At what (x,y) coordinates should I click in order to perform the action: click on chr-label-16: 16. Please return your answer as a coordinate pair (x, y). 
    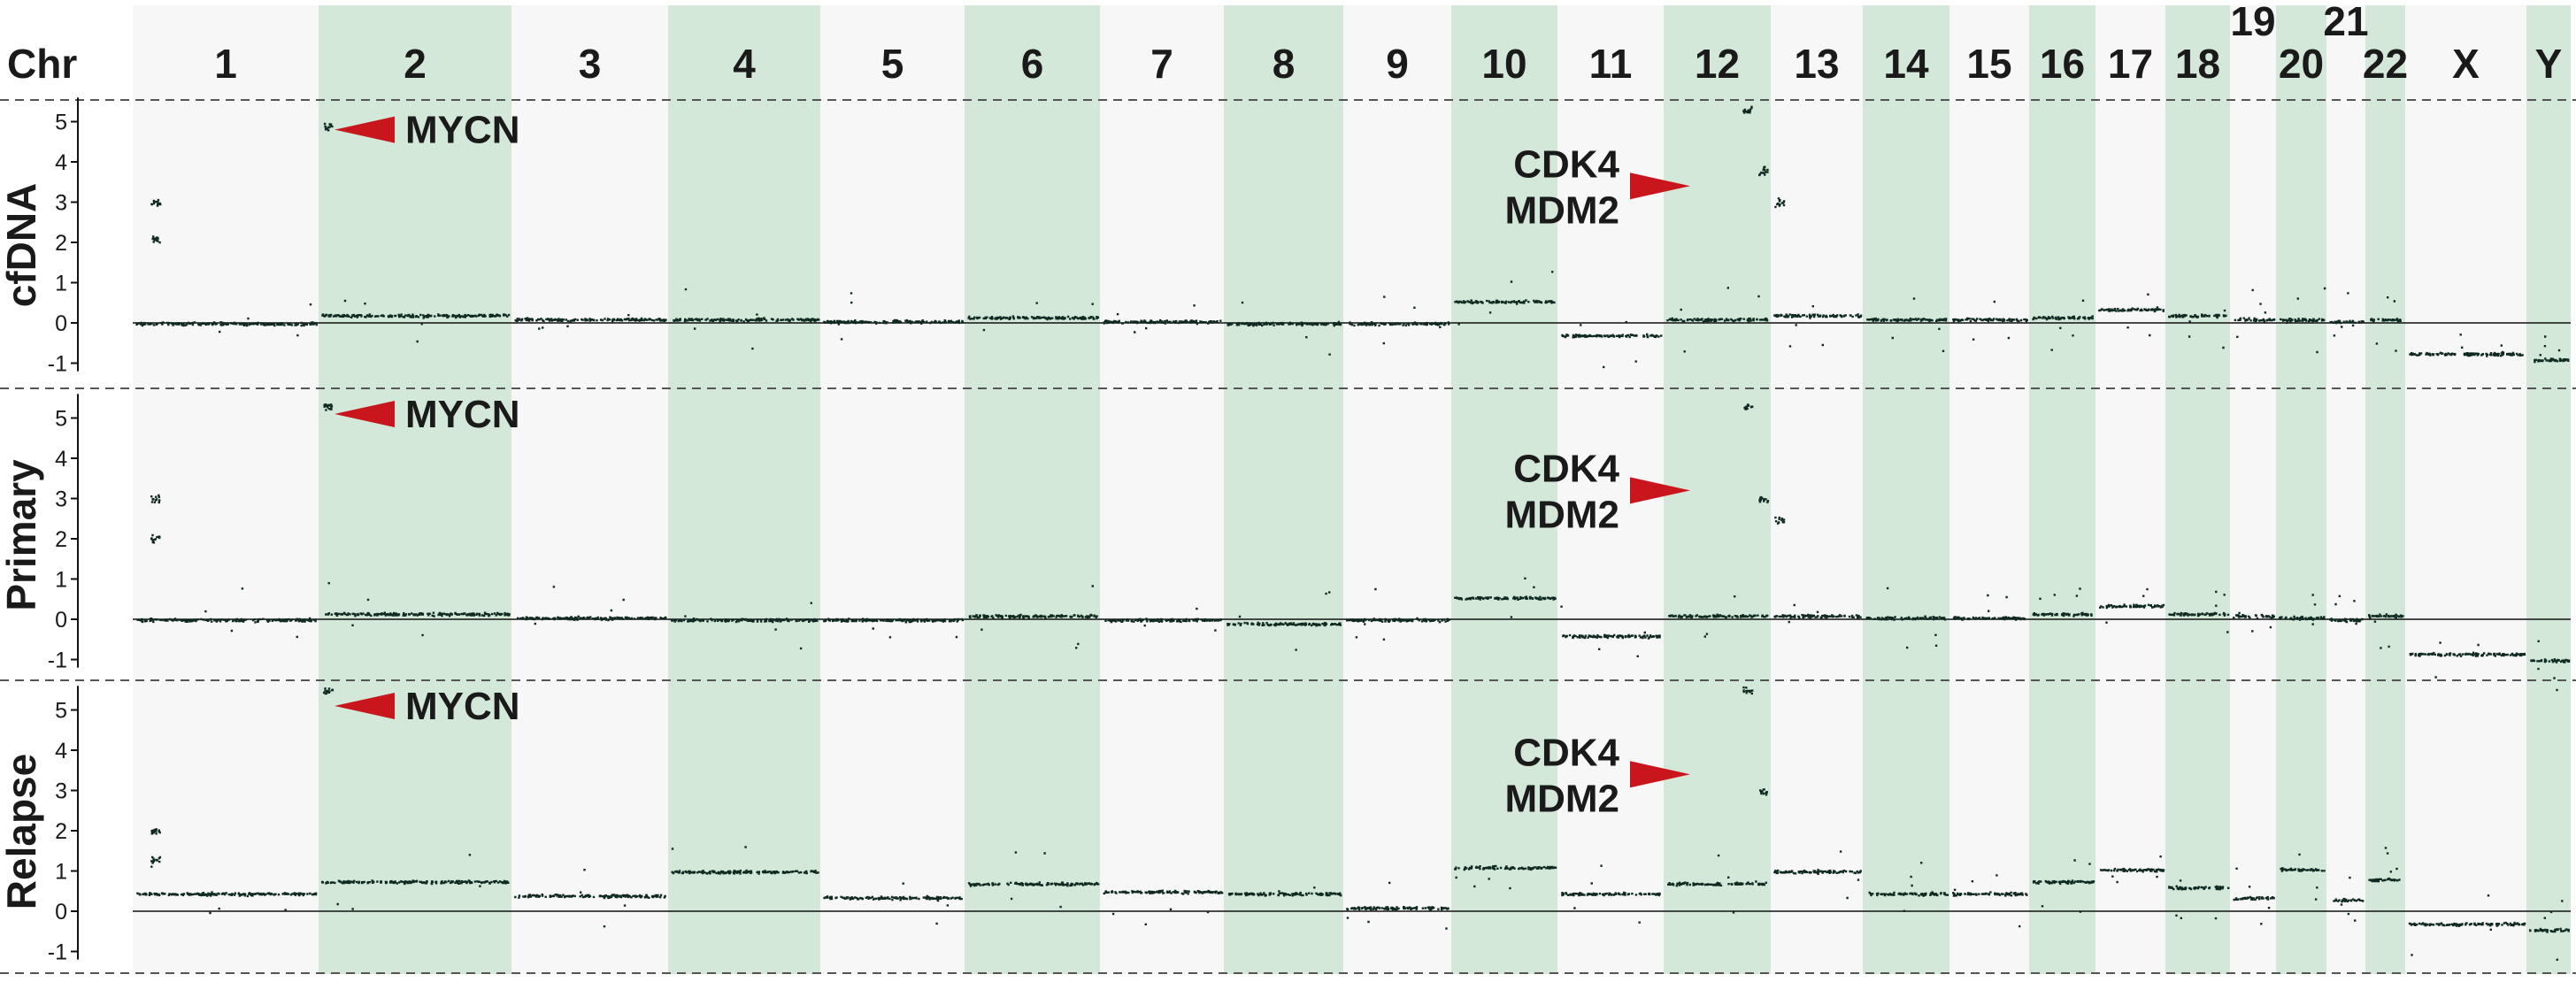
    Looking at the image, I should click on (2062, 64).